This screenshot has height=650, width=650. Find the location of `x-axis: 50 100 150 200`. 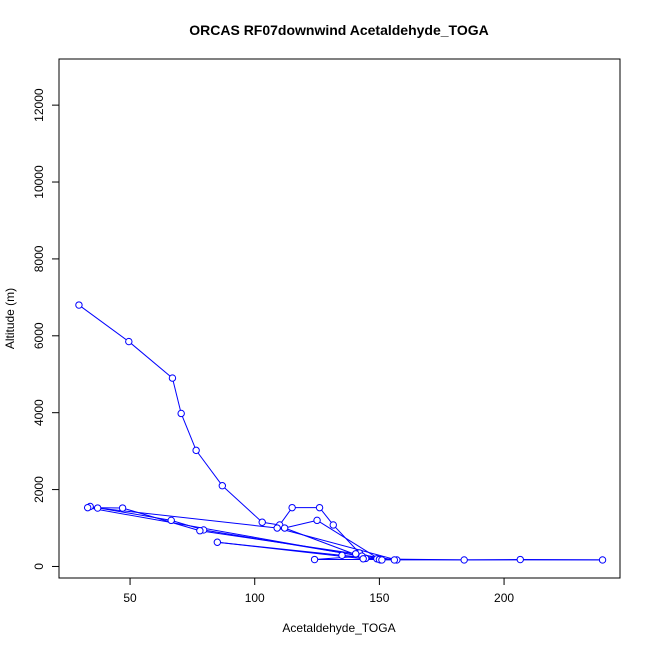

x-axis: 50 100 150 200 is located at coordinates (318, 591).